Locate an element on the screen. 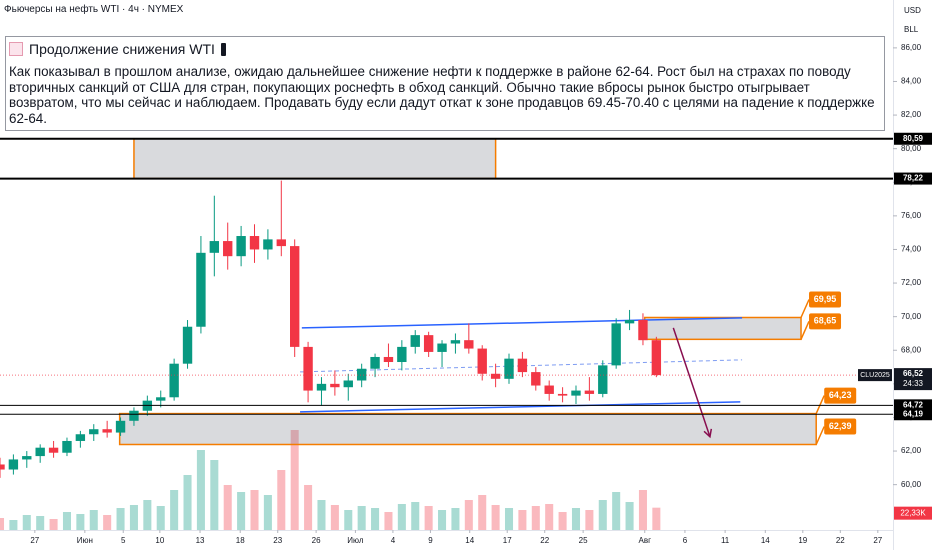 The height and width of the screenshot is (550, 932). x-tick-label: 18 is located at coordinates (240, 540).